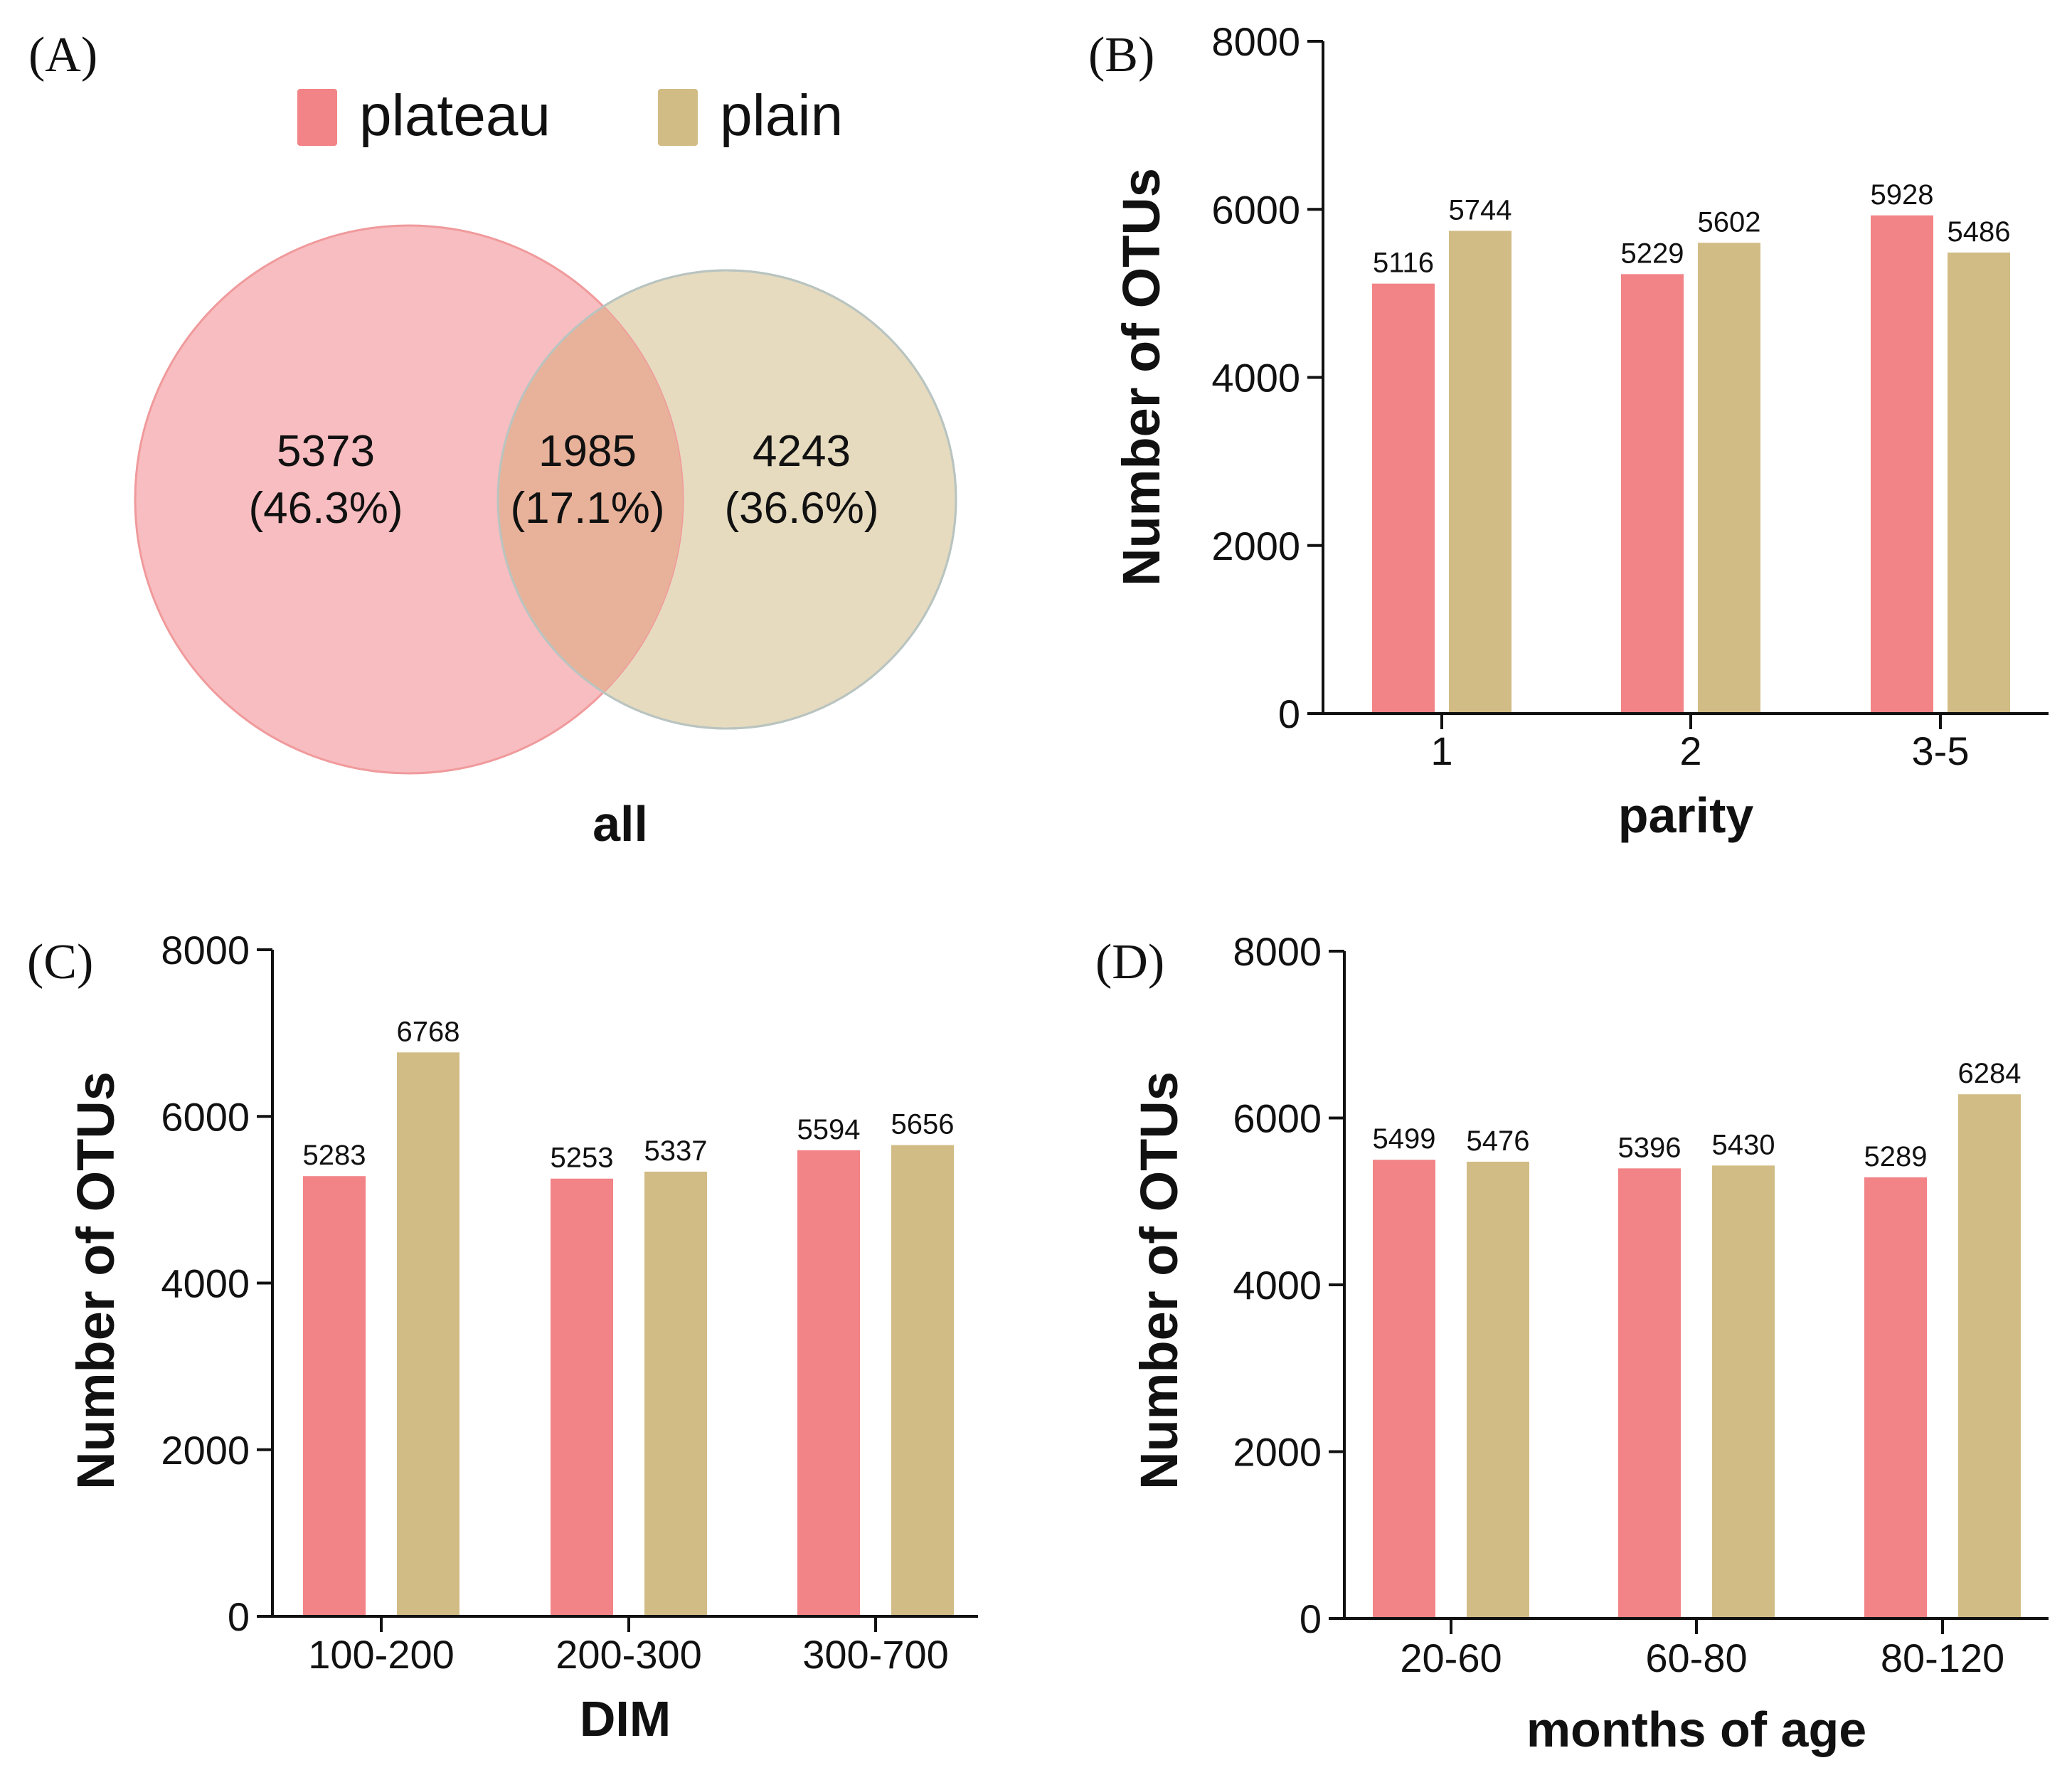 This screenshot has height=1775, width=2072. Describe the element at coordinates (829, 1129) in the screenshot. I see `bar-value-label: 5594` at that location.